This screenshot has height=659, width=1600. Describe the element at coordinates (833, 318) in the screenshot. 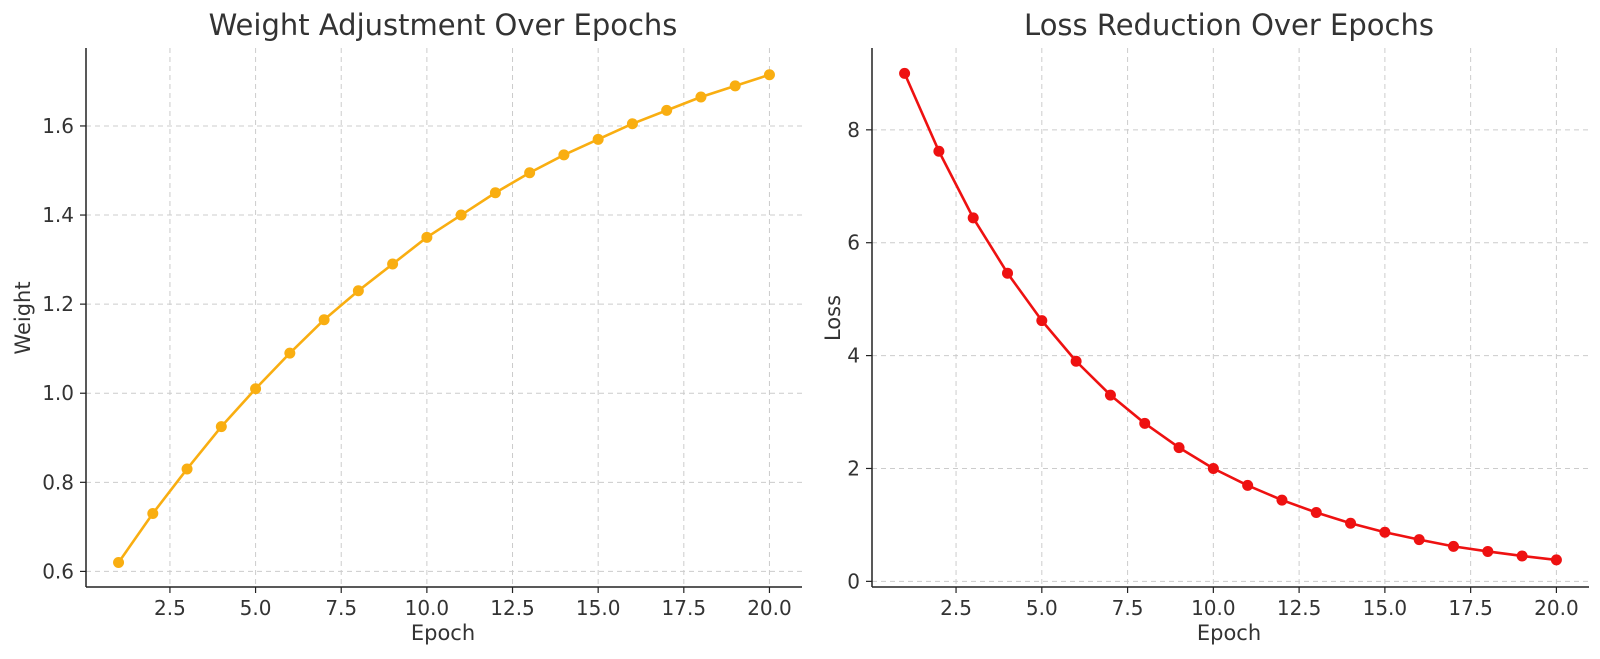

I see `y-axis-label: Loss` at that location.